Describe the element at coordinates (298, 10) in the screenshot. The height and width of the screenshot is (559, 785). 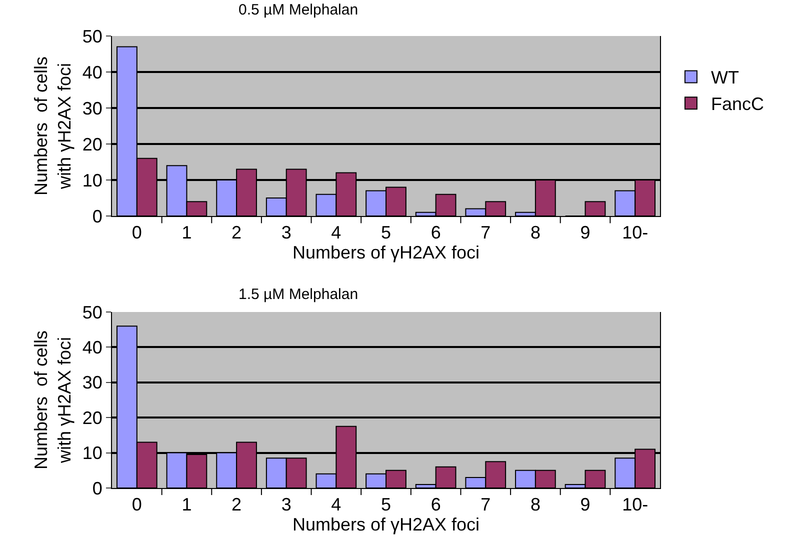
I see `chart-title: 0.5 µM Melphalan` at that location.